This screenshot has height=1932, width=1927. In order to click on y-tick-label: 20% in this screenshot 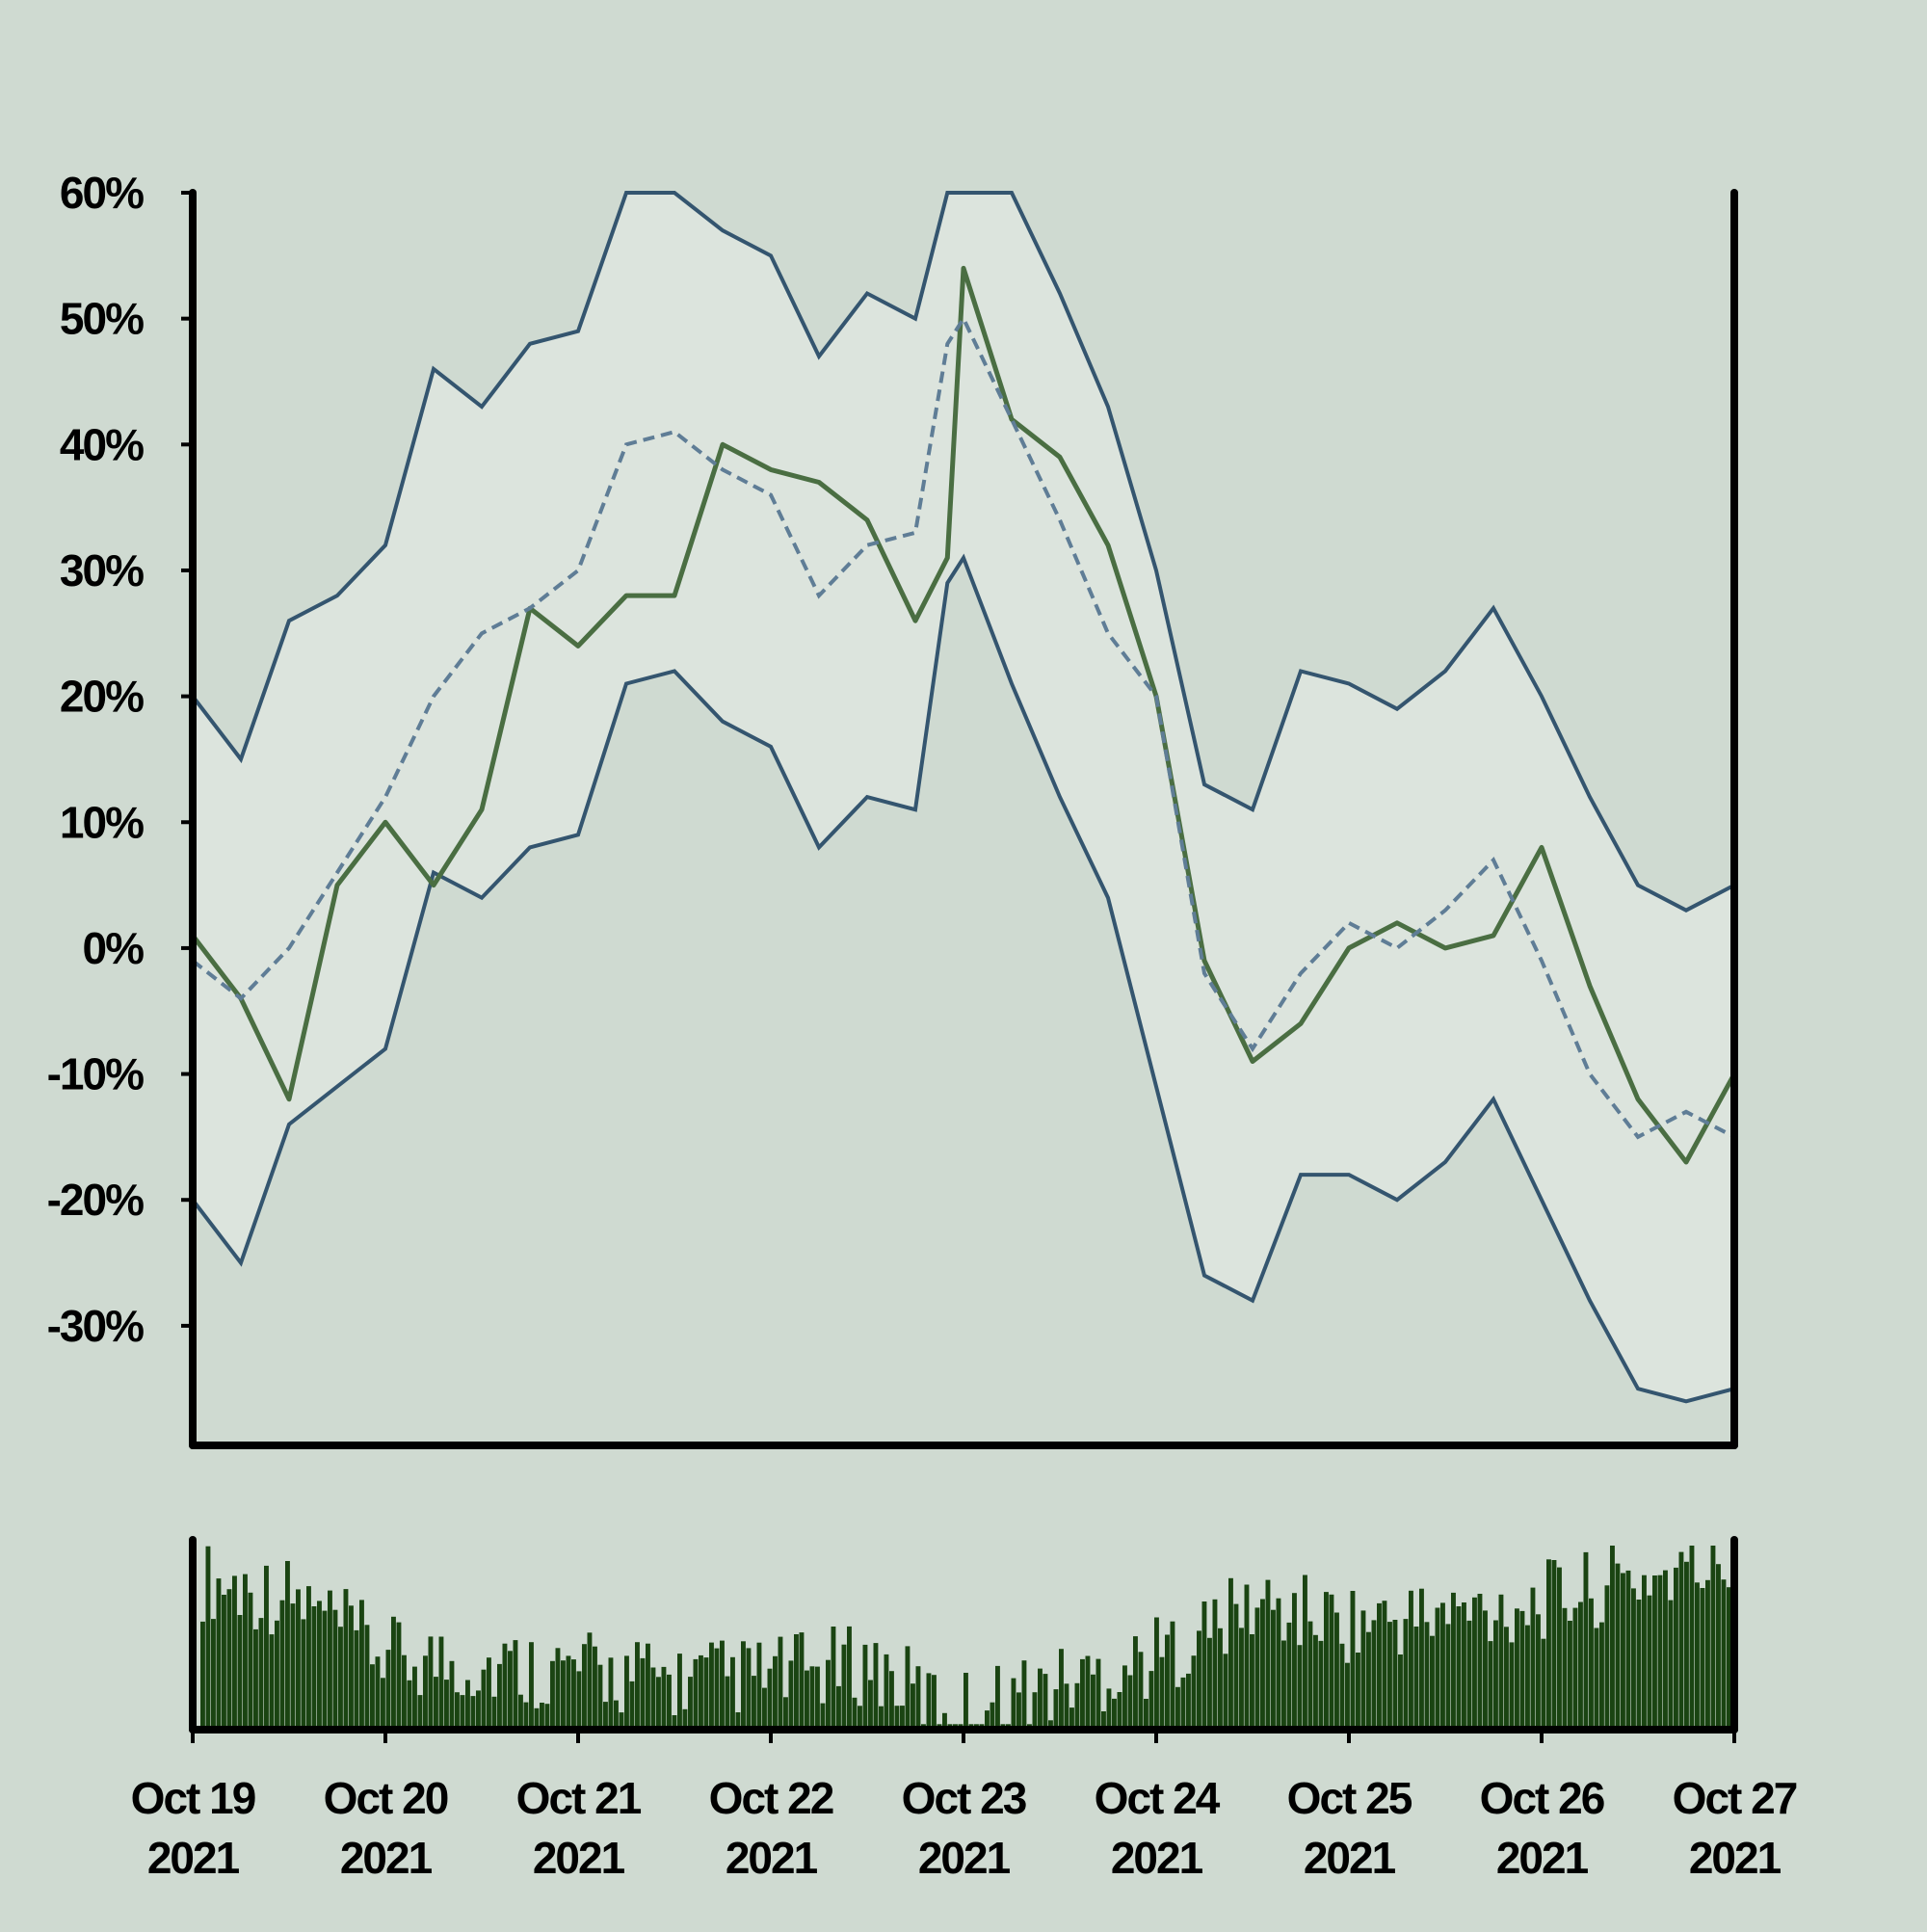, I will do `click(102, 697)`.